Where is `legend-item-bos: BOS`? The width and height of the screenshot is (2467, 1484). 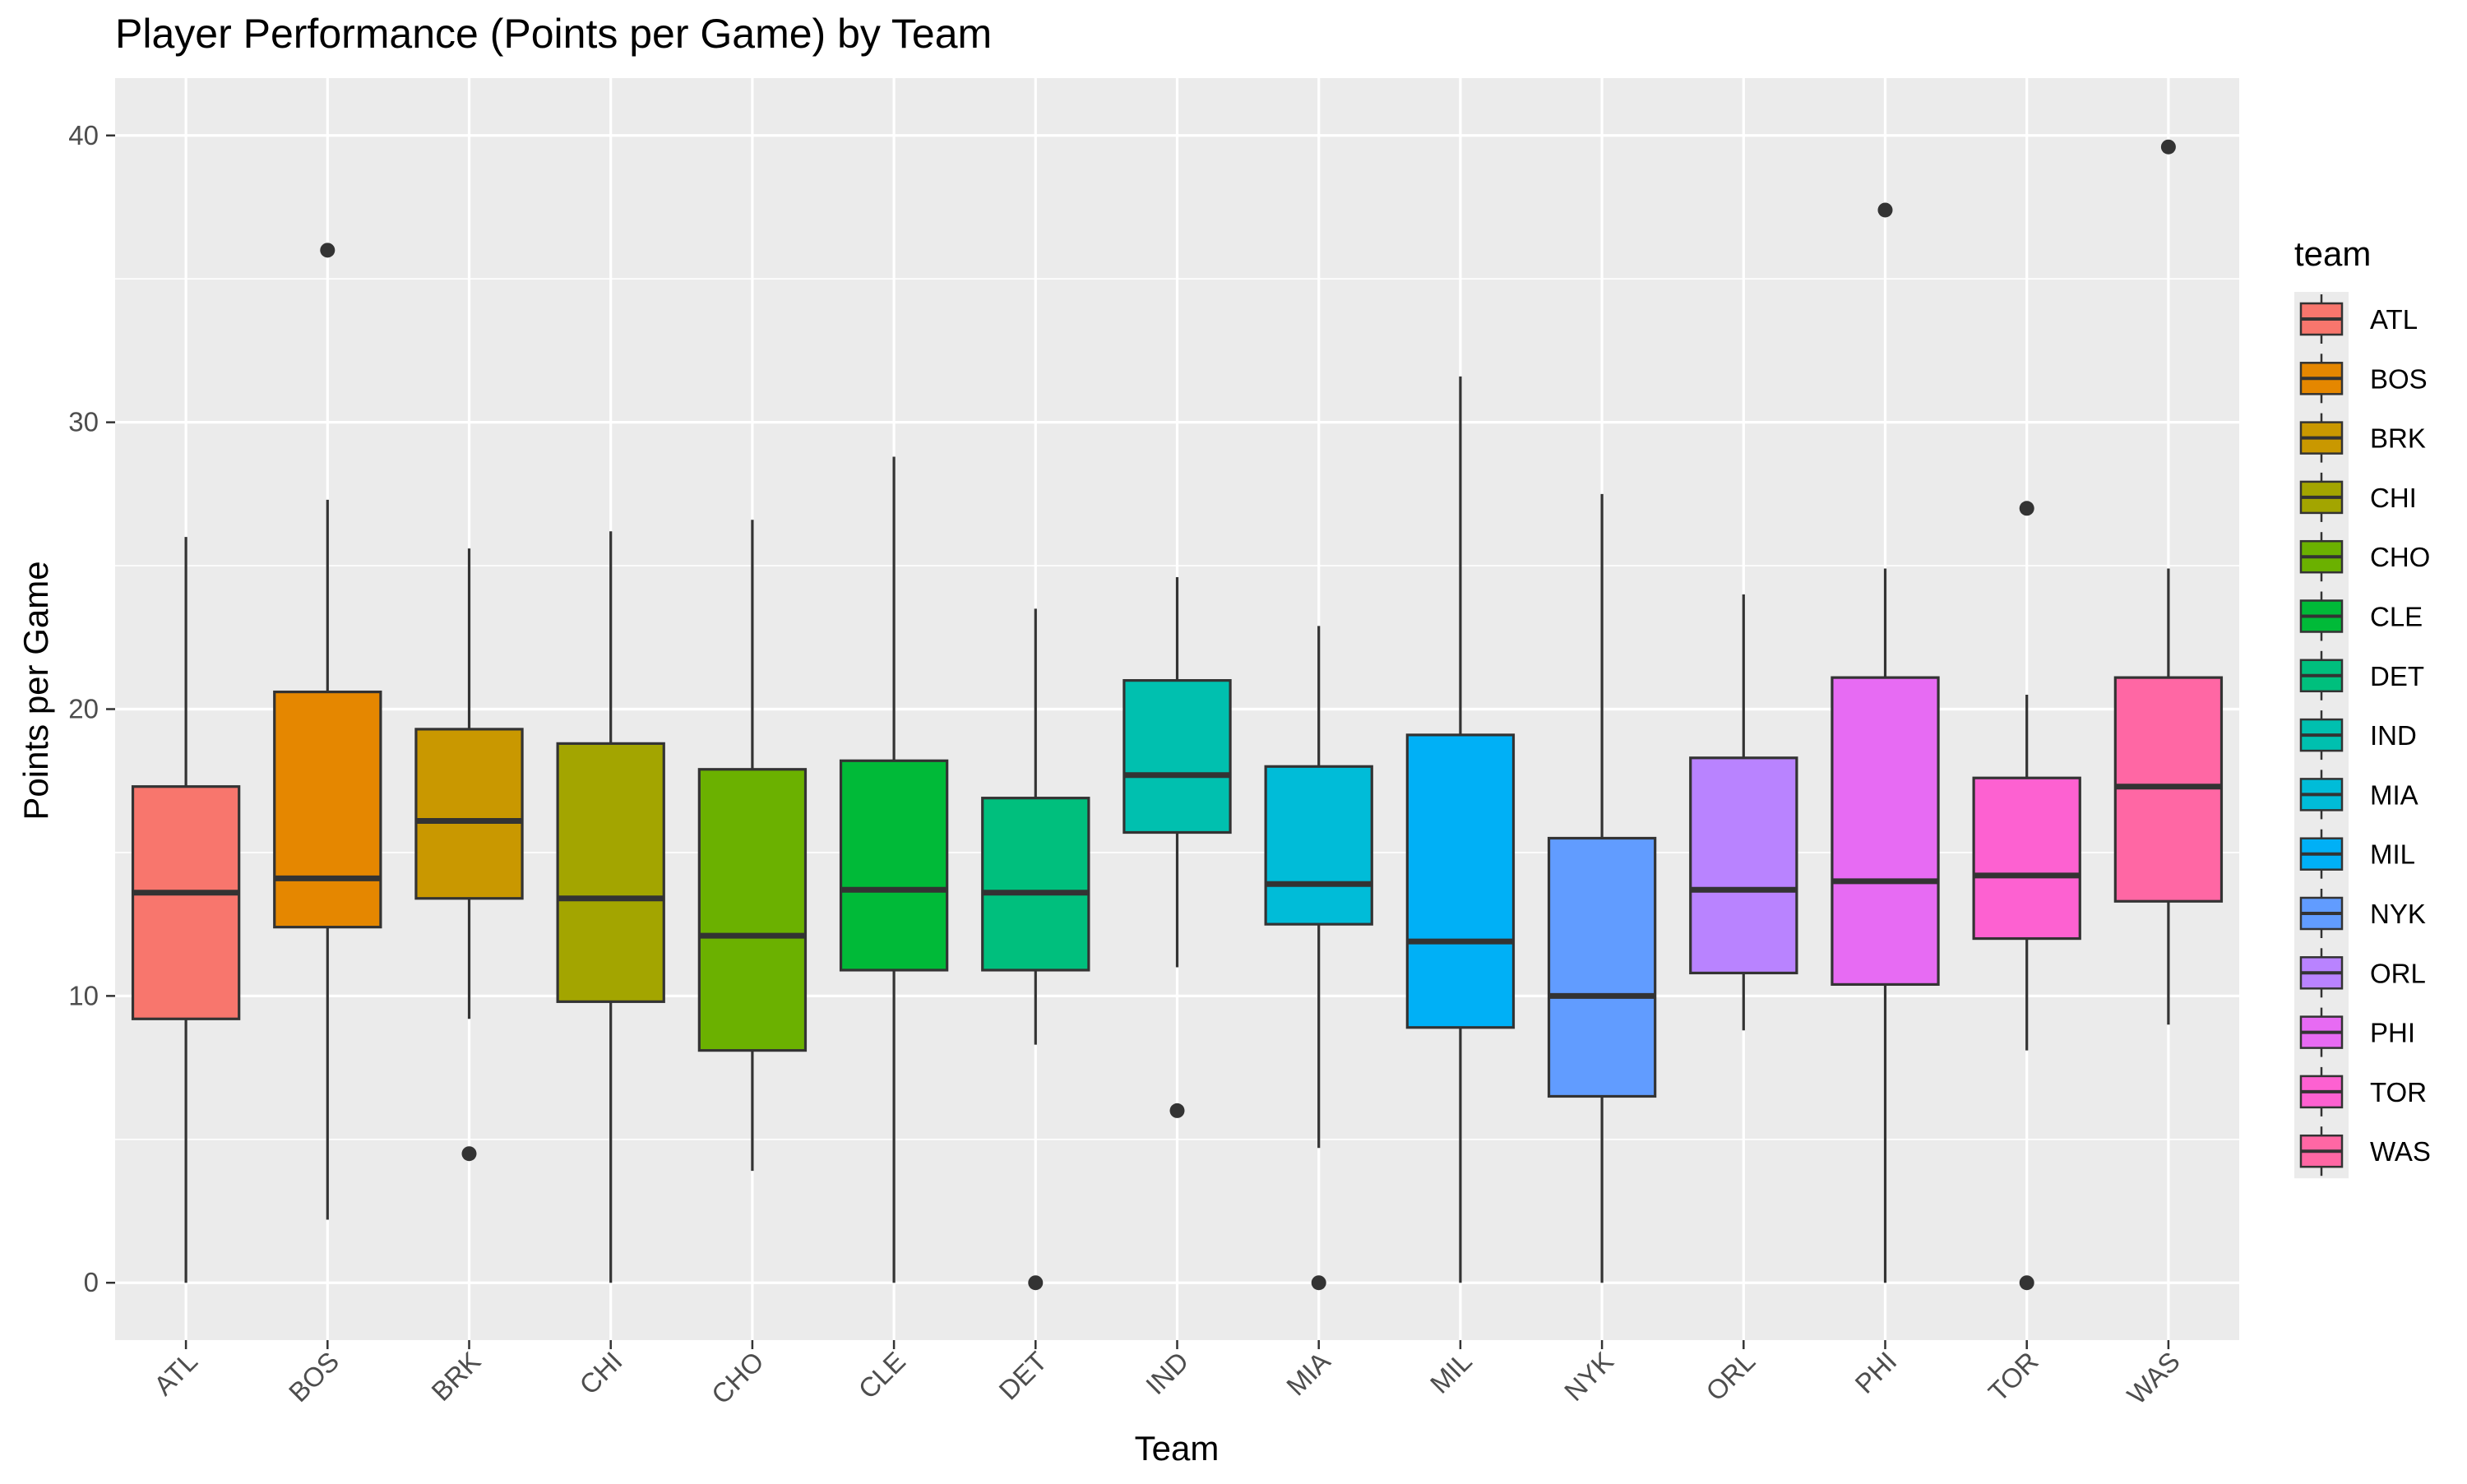 legend-item-bos: BOS is located at coordinates (2363, 379).